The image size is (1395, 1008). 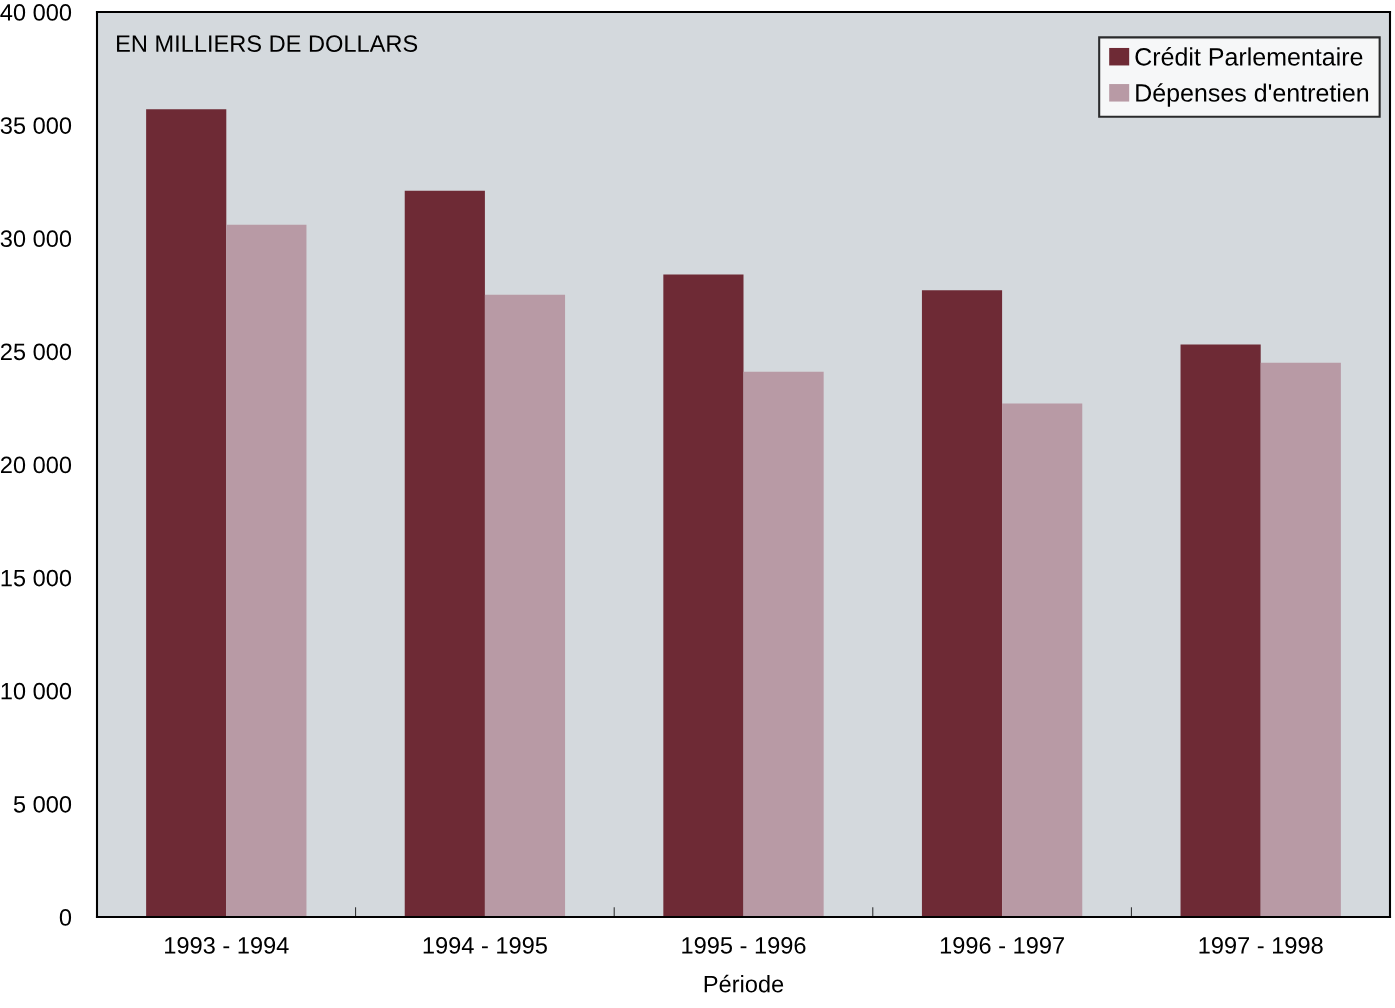 I want to click on y-tick-label: 40 000, so click(x=36, y=12).